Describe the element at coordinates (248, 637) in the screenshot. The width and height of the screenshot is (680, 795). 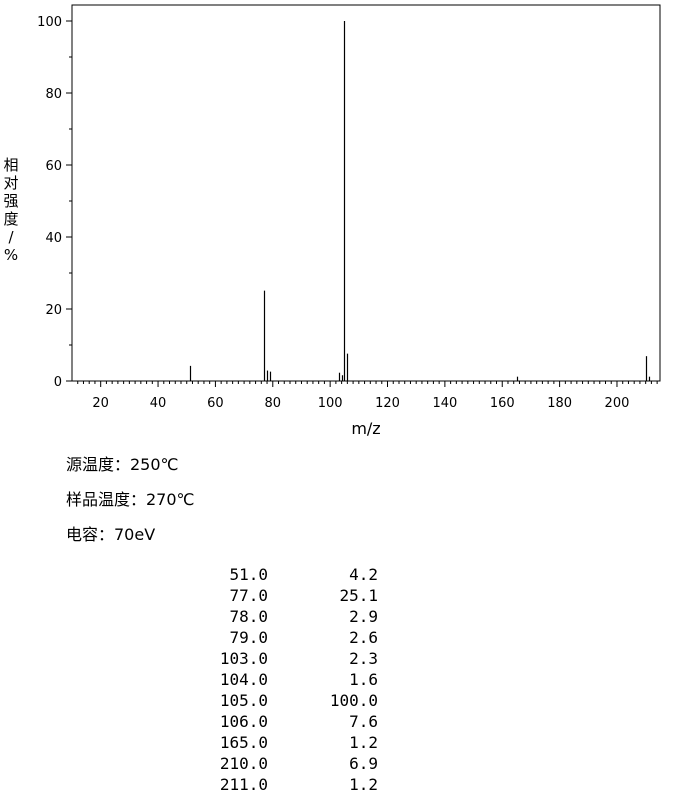
I see `mz-cell: 79.0` at that location.